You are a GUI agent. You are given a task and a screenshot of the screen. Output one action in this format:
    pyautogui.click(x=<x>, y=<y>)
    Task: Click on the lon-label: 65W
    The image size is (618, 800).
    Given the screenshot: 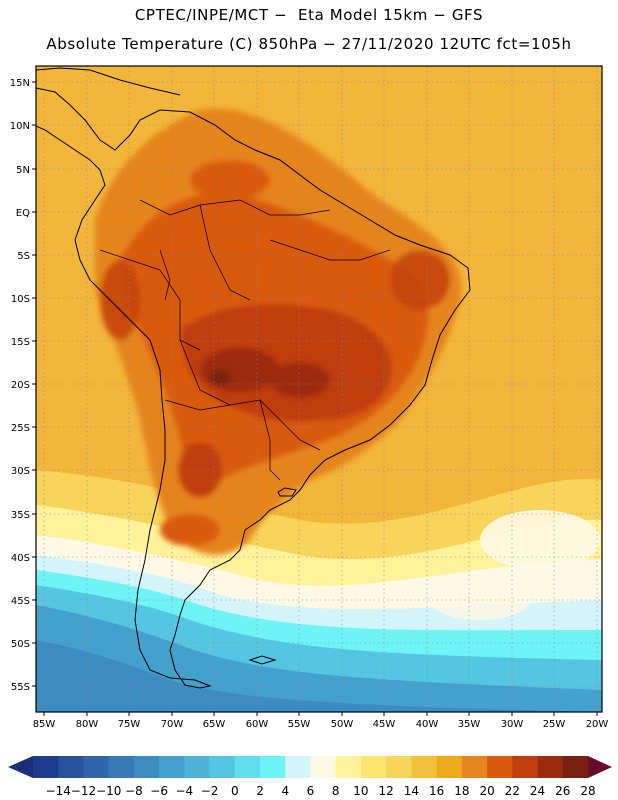 What is the action you would take?
    pyautogui.click(x=214, y=724)
    